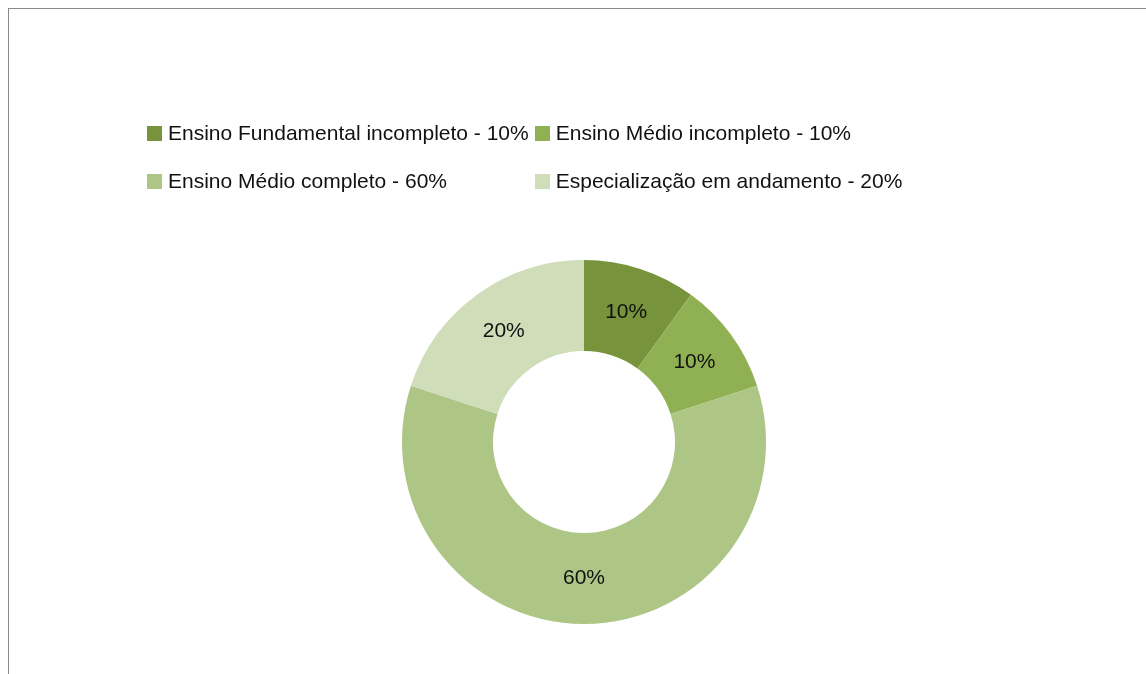 The width and height of the screenshot is (1146, 674). What do you see at coordinates (348, 133) in the screenshot?
I see `legend-label: Ensino Fundamental incompleto - 10%` at bounding box center [348, 133].